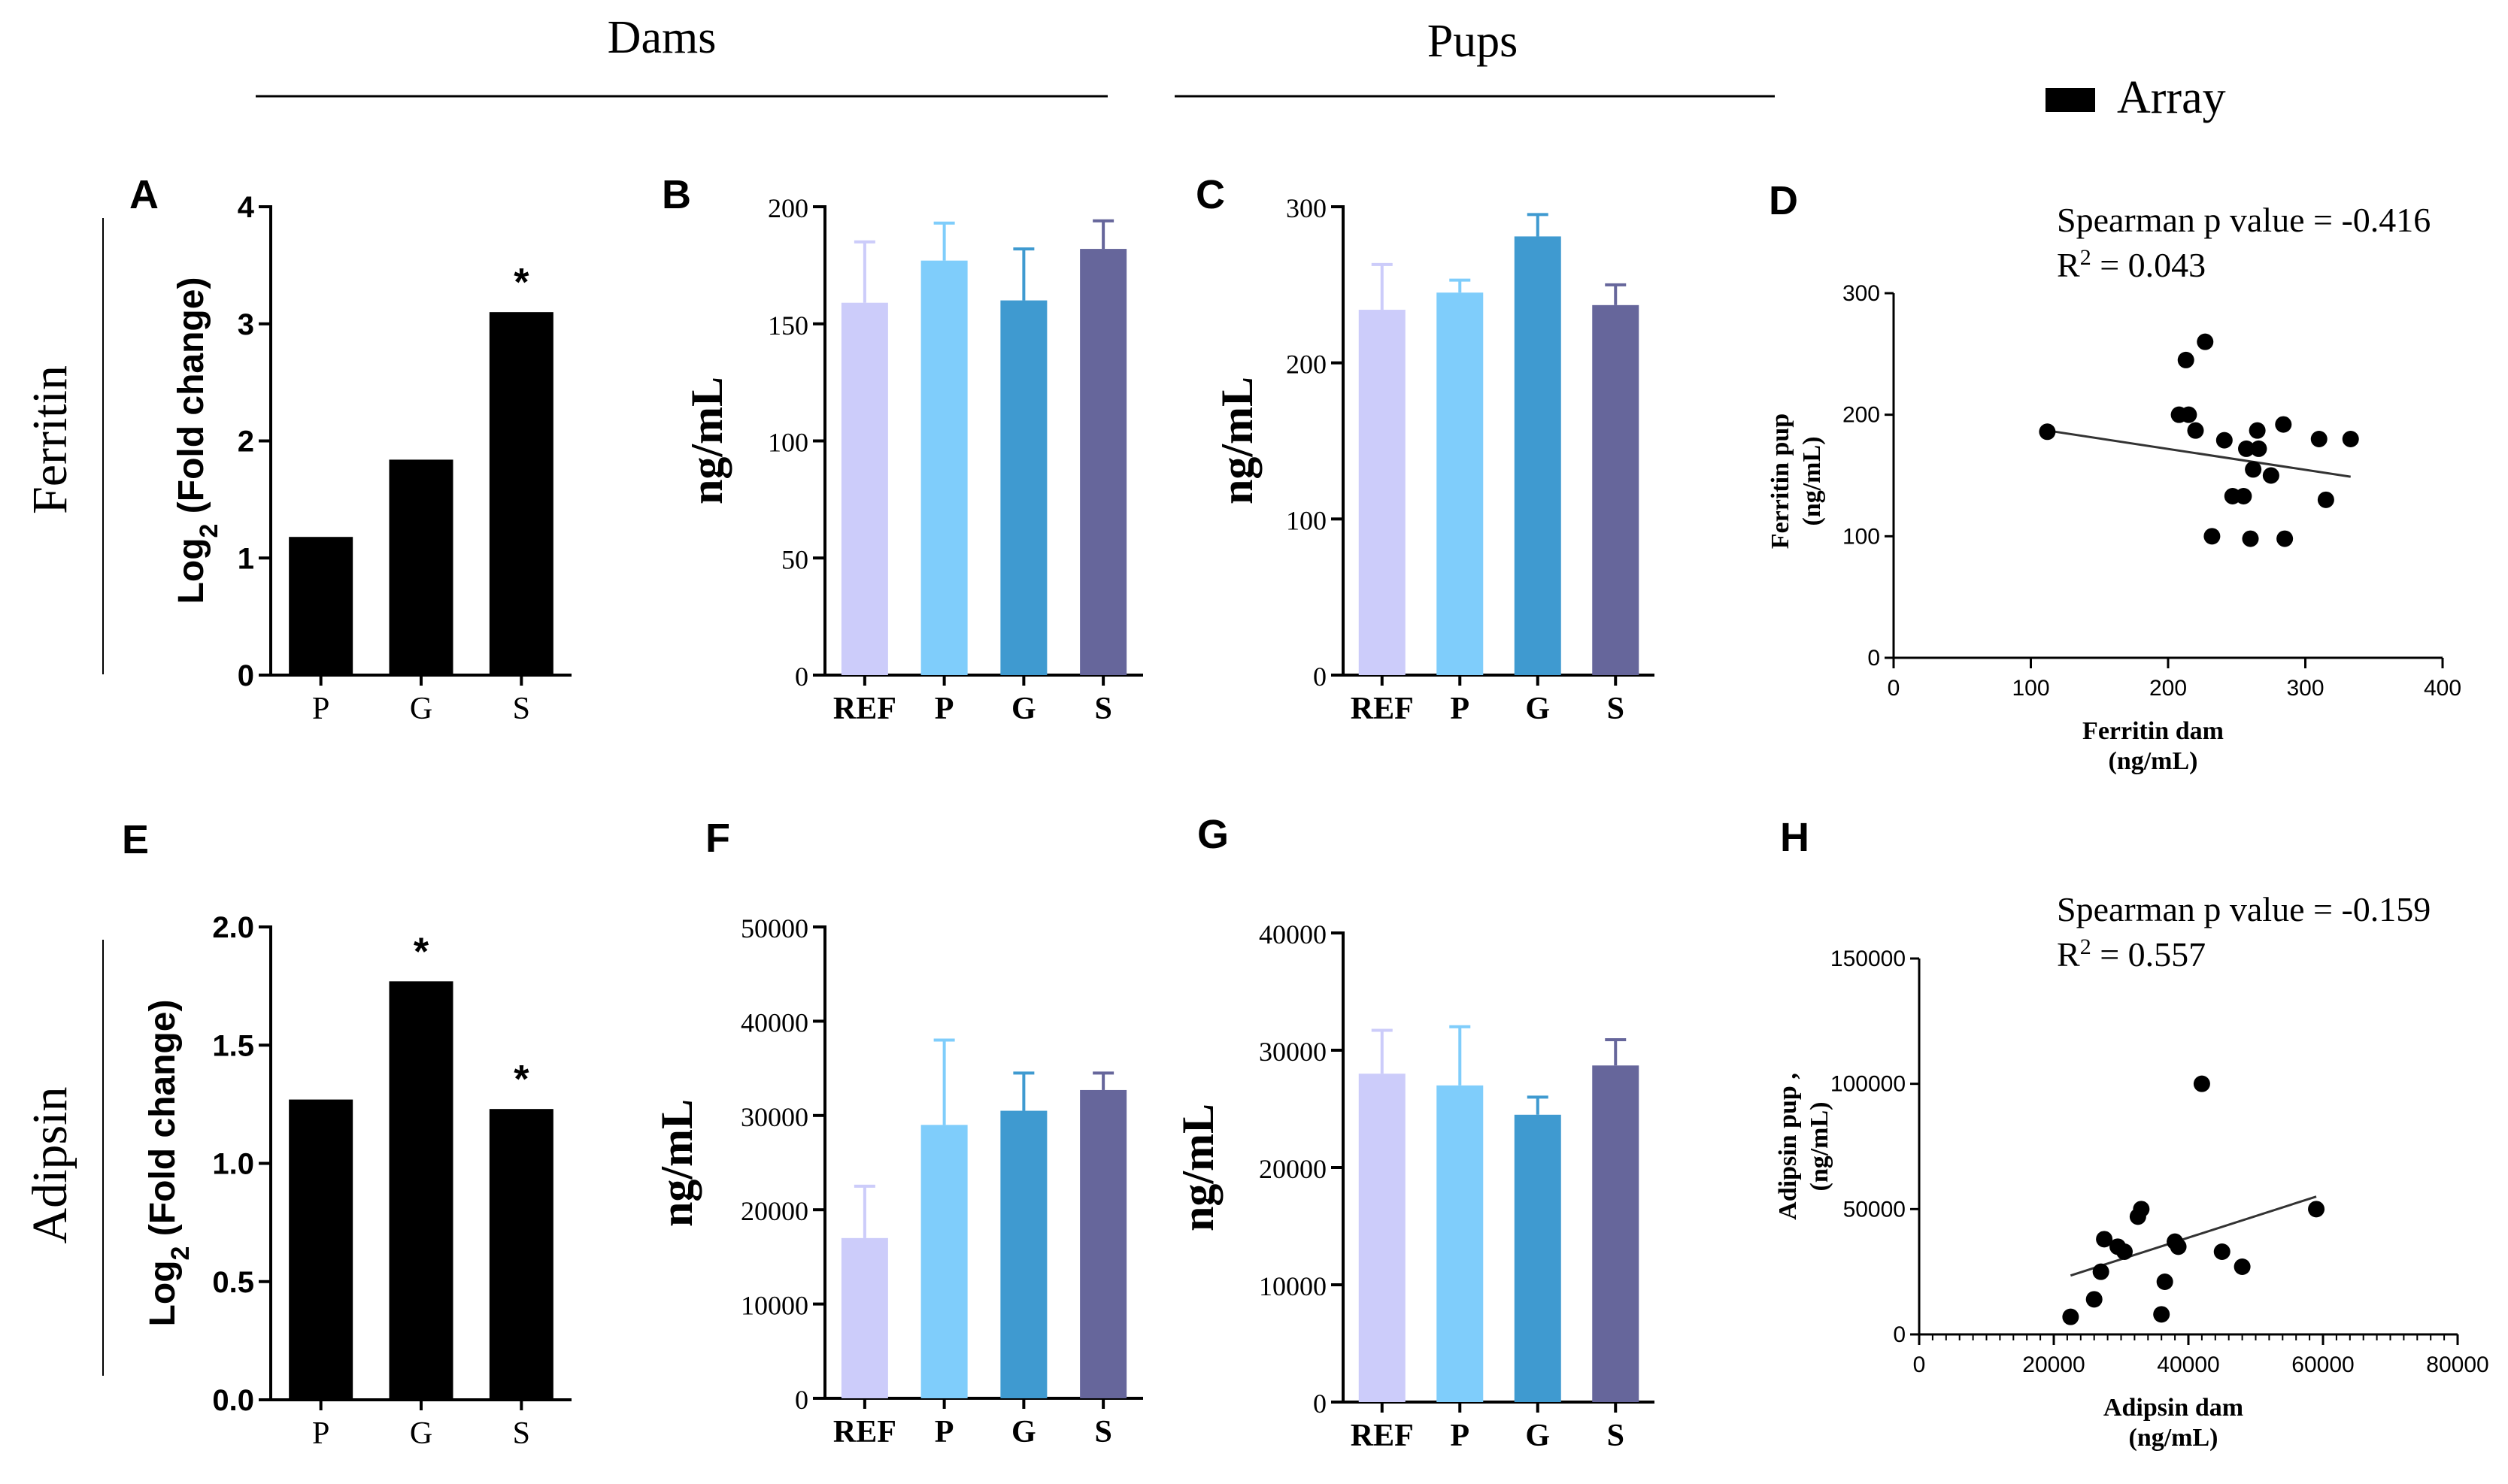 Image resolution: width=2508 pixels, height=1484 pixels. Describe the element at coordinates (1788, 1146) in the screenshot. I see `y-axis-label: Adipsin pup ,` at that location.